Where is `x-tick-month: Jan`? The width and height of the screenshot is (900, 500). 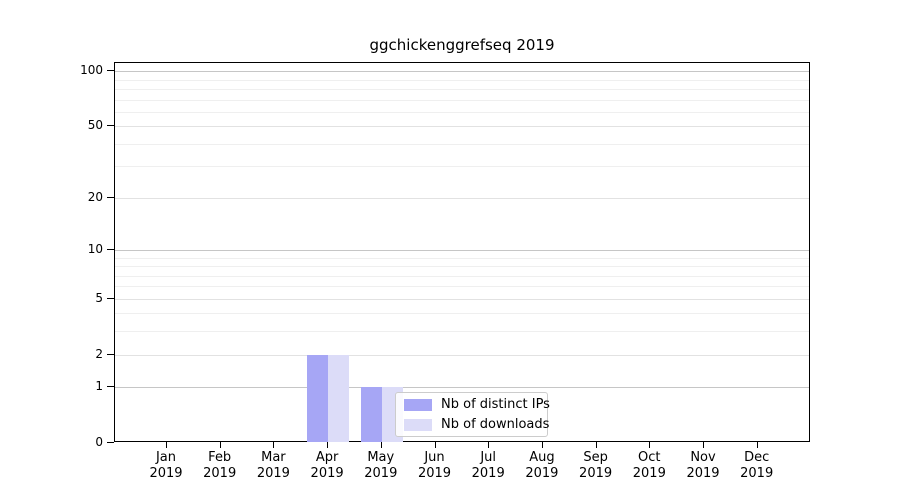 x-tick-month: Jan is located at coordinates (166, 457).